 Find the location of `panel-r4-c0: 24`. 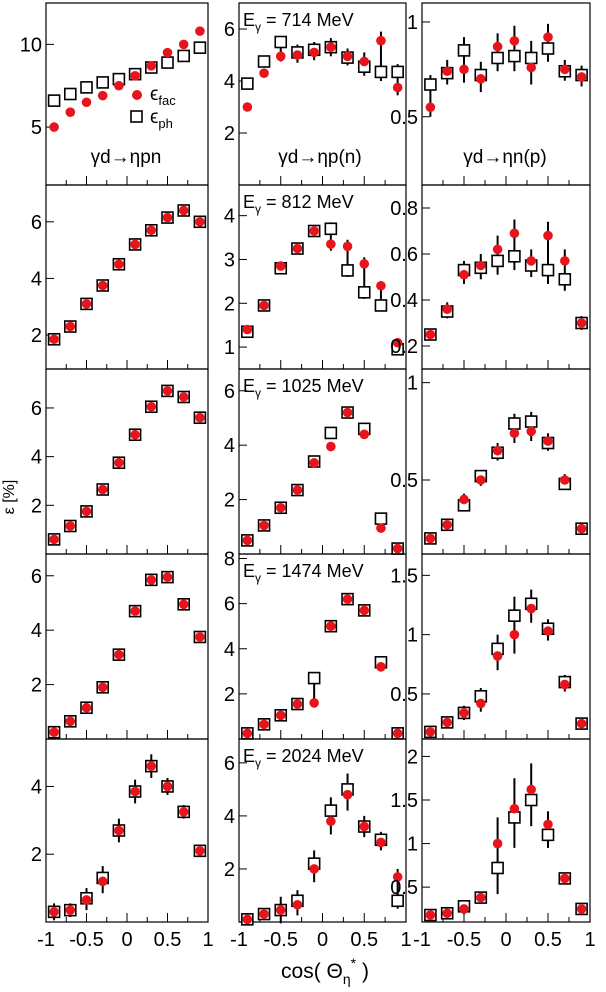

panel-r4-c0: 24 is located at coordinates (120, 830).